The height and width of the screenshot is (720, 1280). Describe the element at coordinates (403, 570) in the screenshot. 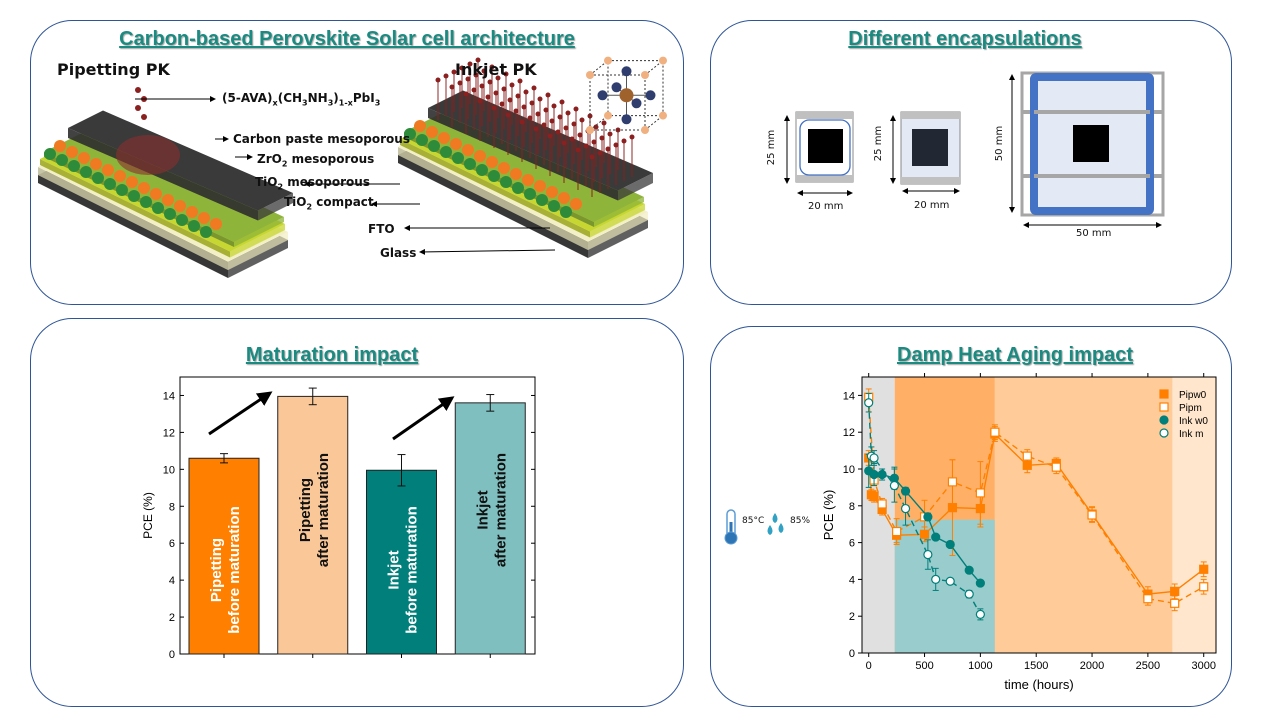

I see `bar-label-2: Inkjetbefore maturation` at that location.